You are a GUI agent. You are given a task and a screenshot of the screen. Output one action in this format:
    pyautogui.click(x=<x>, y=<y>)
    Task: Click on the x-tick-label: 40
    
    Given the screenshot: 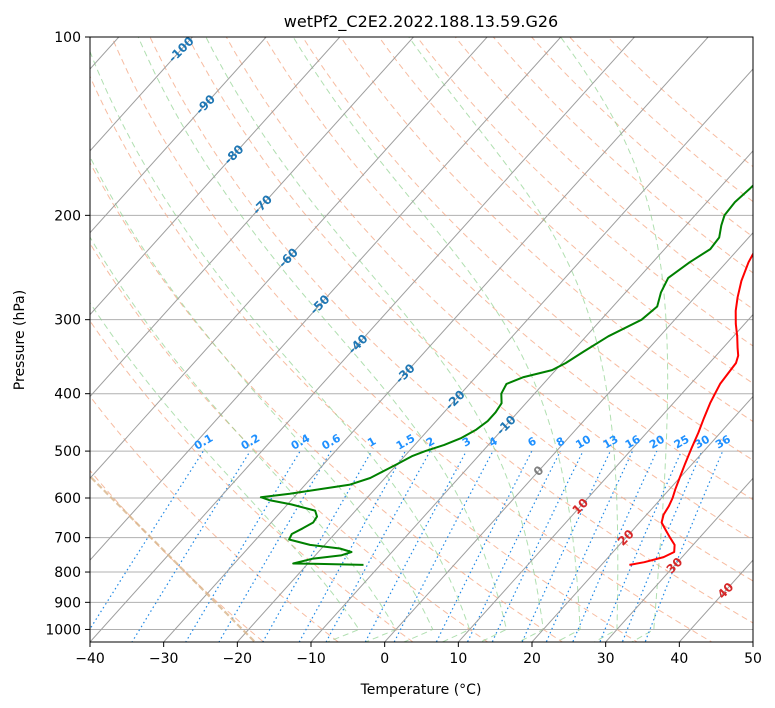 What is the action you would take?
    pyautogui.click(x=679, y=659)
    